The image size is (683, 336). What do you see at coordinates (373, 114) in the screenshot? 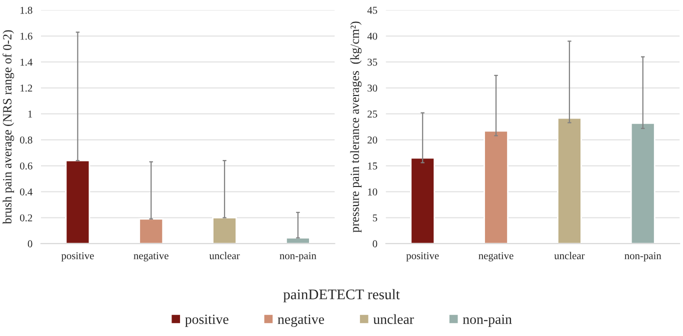
I see `y-tick-label: 25` at bounding box center [373, 114].